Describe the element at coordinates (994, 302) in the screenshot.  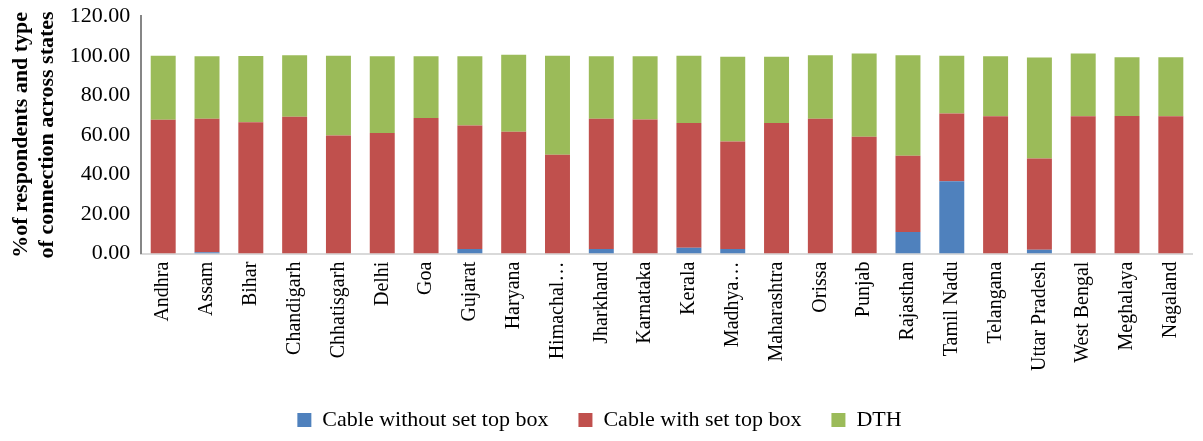
I see `x-tick-label: Telangana` at that location.